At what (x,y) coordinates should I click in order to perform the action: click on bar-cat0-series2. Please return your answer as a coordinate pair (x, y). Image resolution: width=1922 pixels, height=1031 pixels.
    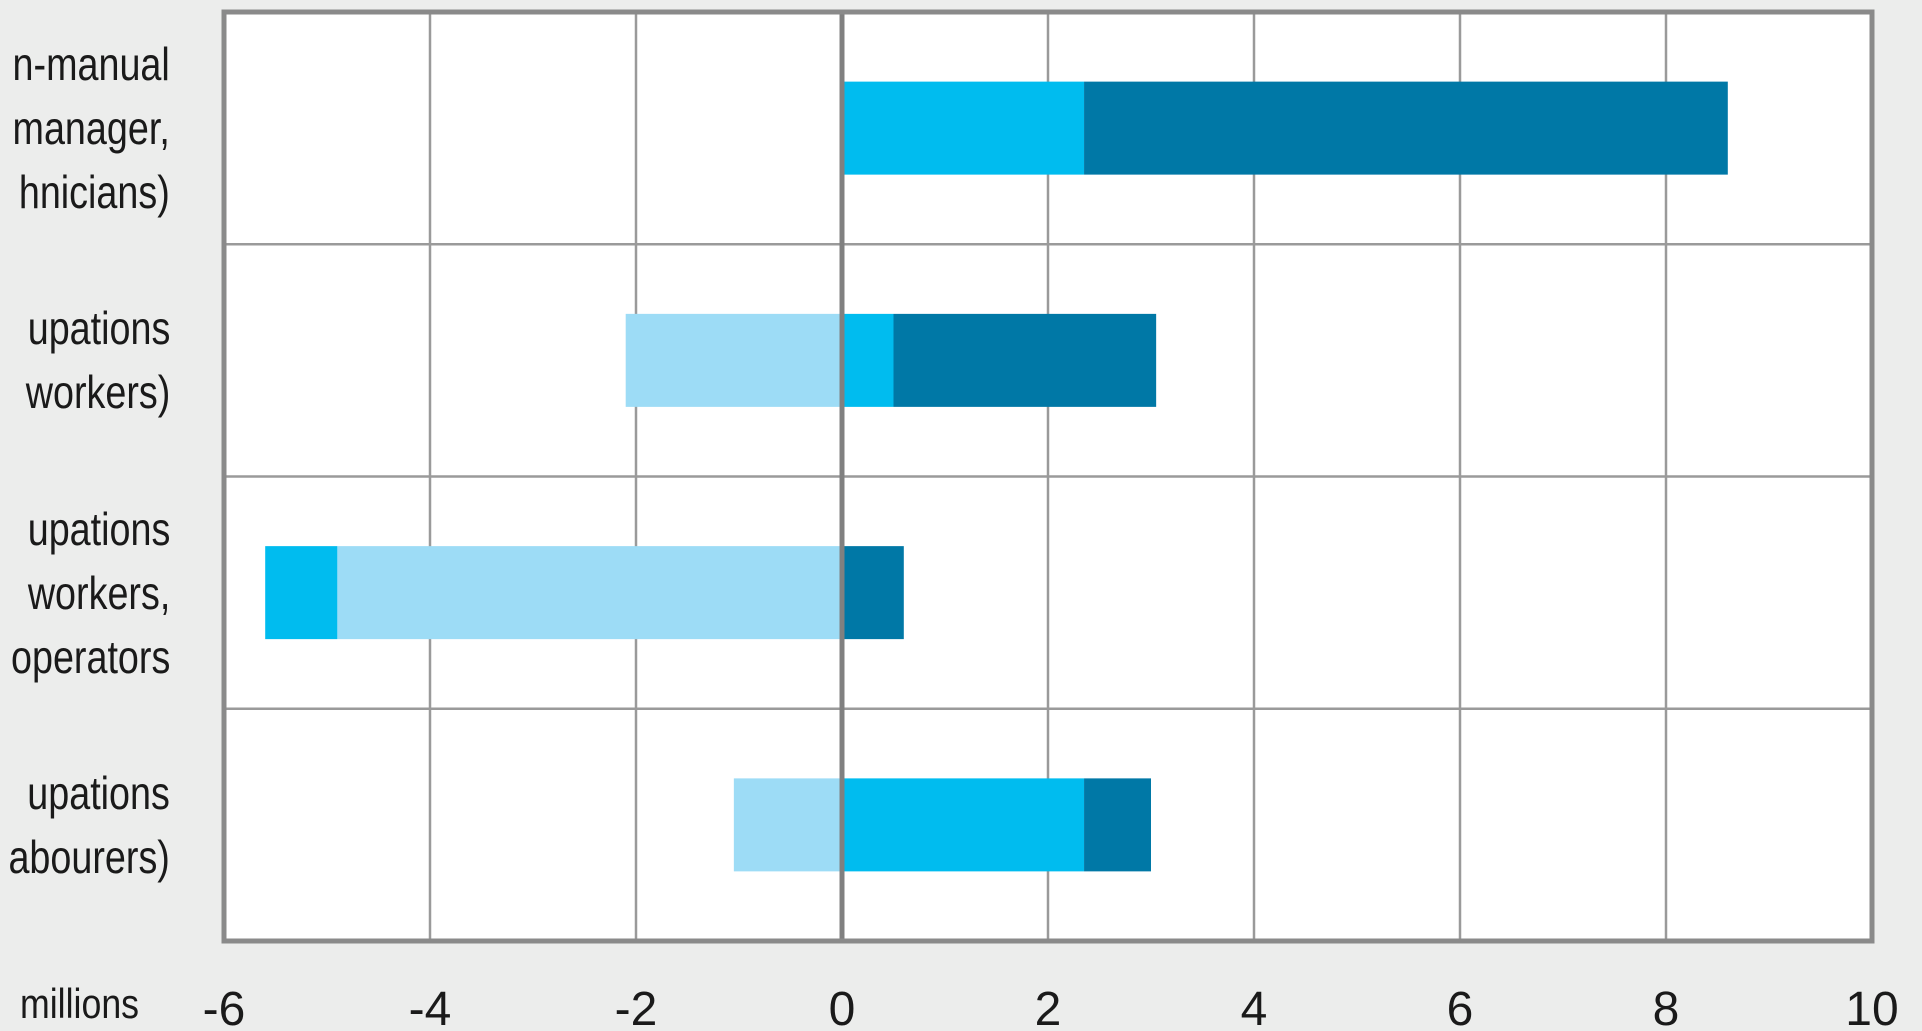
    Looking at the image, I should click on (1406, 128).